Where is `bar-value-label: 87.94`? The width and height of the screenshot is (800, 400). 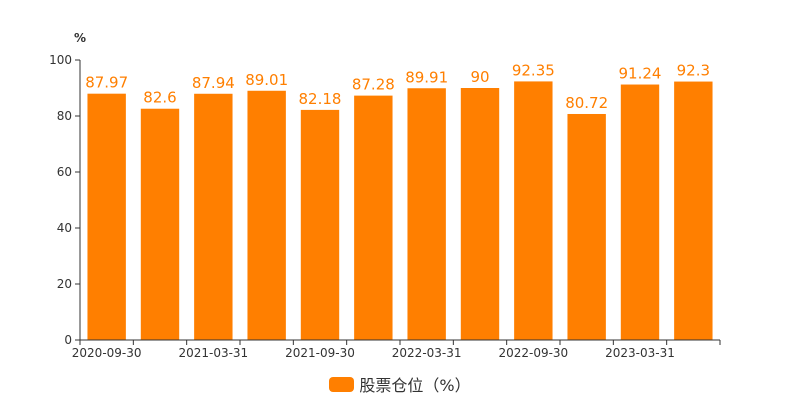
bar-value-label: 87.94 is located at coordinates (213, 83).